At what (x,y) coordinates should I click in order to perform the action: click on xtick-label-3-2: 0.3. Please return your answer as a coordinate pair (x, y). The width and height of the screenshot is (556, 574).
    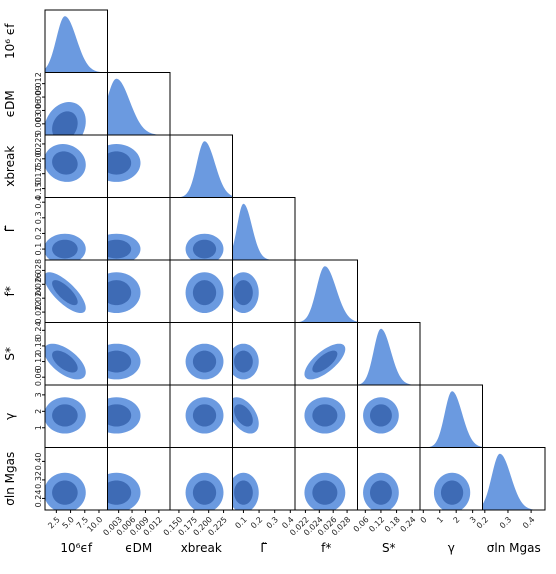
    Looking at the image, I should click on (272, 522).